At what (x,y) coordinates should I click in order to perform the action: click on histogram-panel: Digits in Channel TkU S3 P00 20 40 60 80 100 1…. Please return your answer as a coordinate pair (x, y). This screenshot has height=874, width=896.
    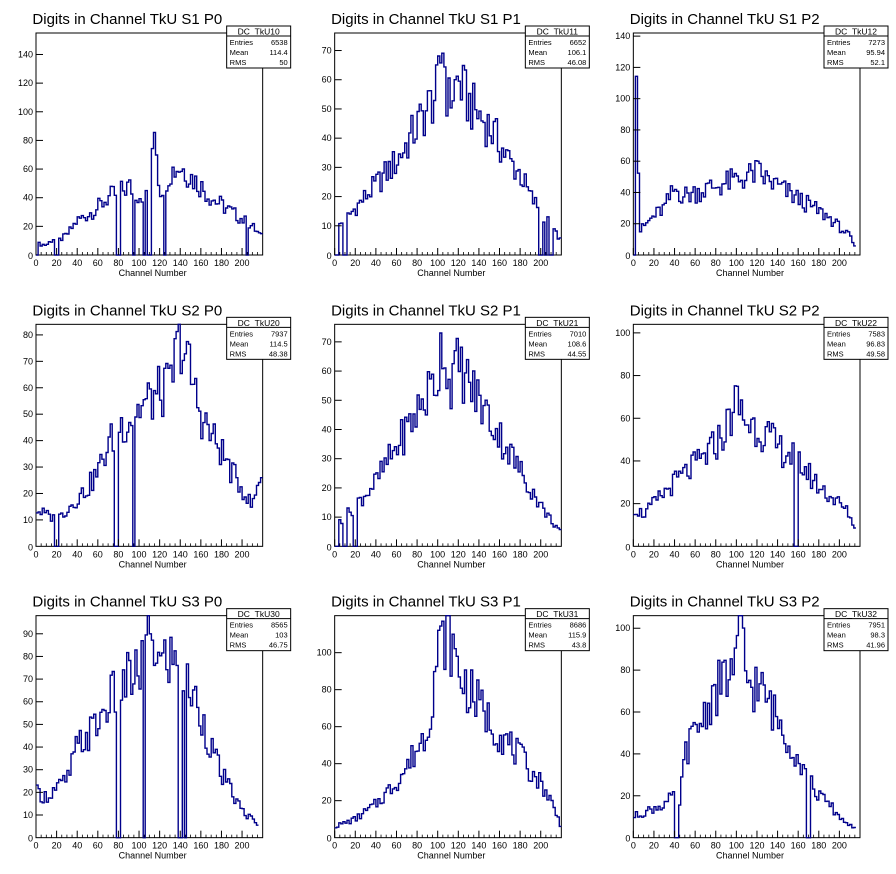
    Looking at the image, I should click on (157, 727).